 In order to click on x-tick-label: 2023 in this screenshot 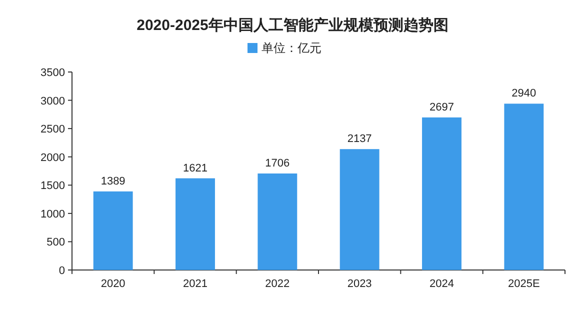, I will do `click(359, 284)`.